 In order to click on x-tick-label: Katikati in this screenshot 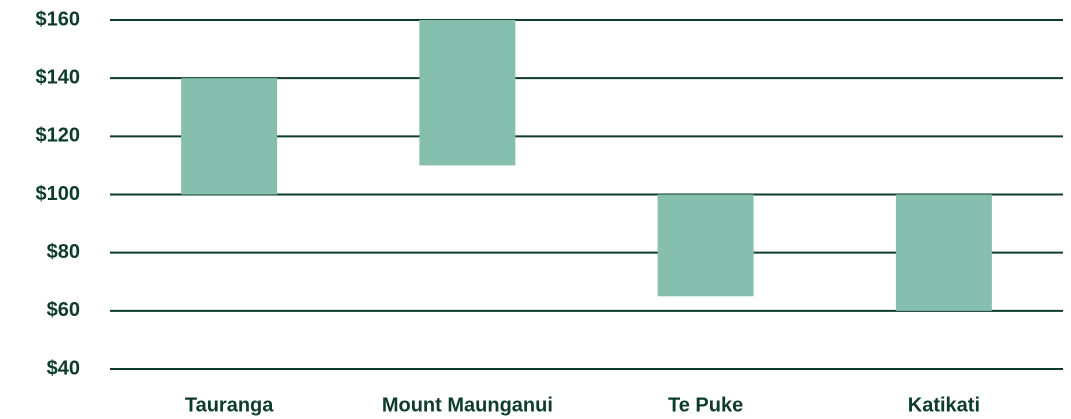, I will do `click(944, 405)`.